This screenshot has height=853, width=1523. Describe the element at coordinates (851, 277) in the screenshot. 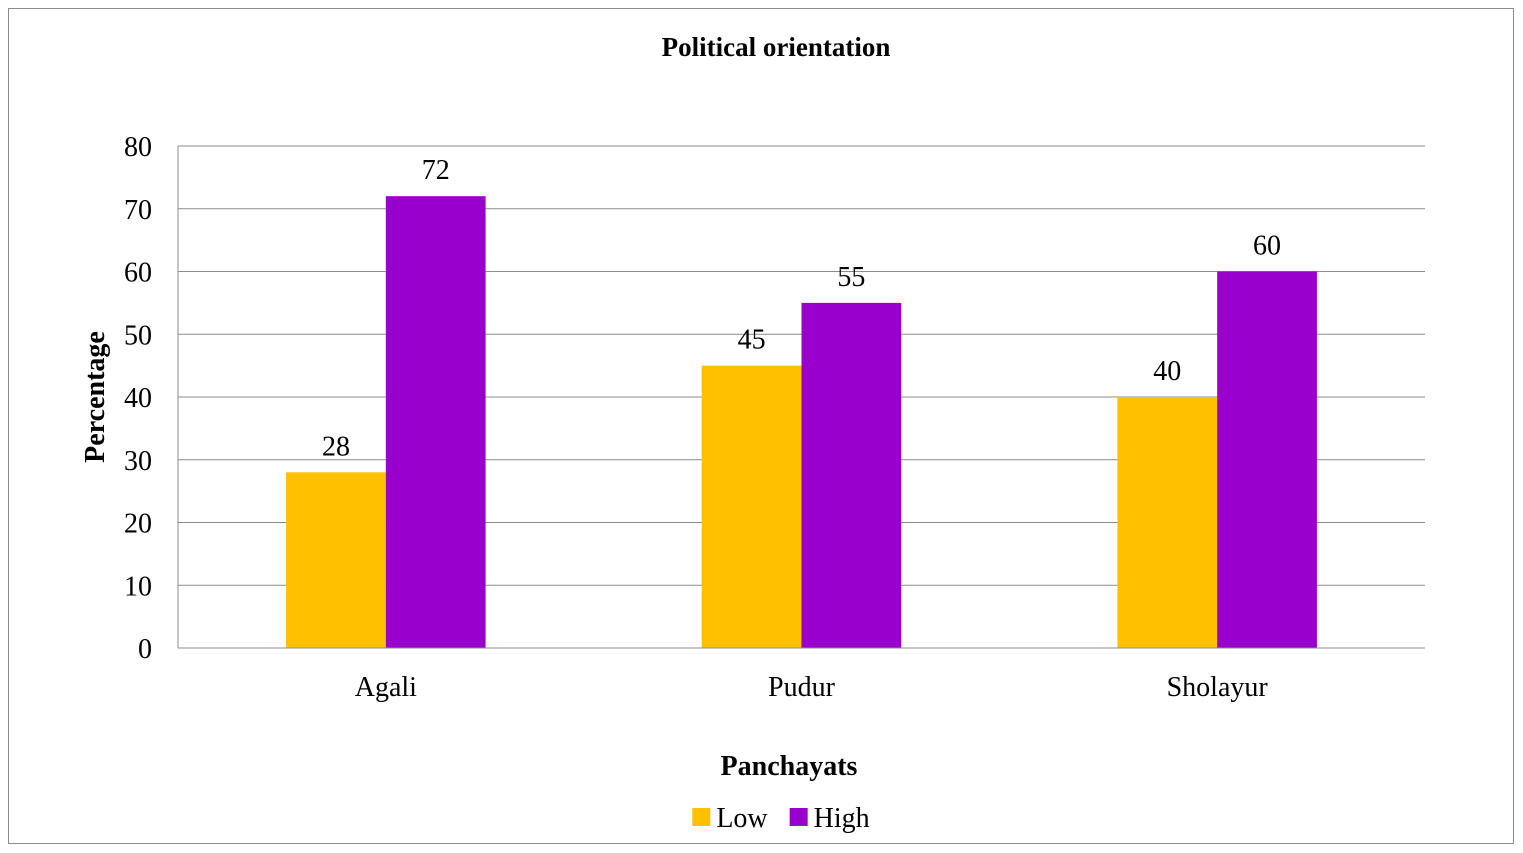

I see `data-label: 55` at that location.